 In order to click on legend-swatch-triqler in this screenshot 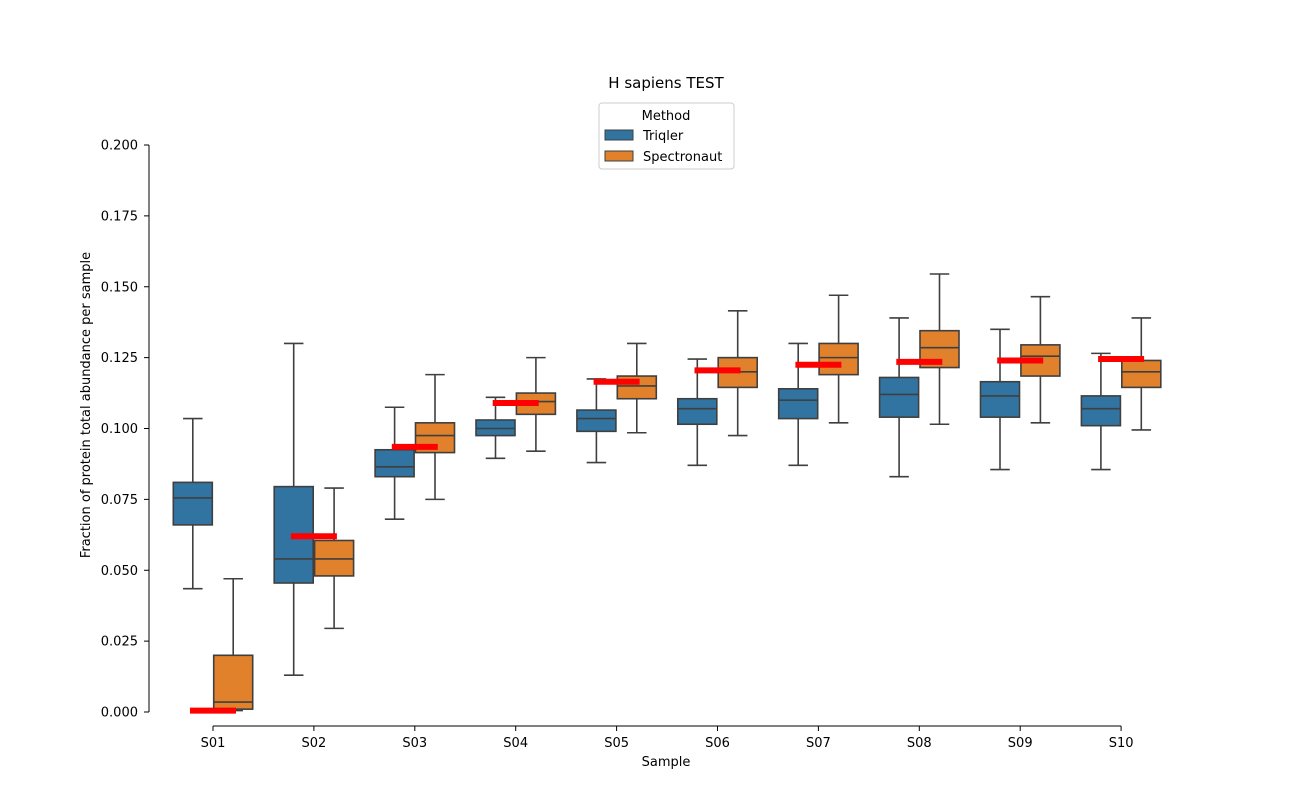, I will do `click(619, 135)`.